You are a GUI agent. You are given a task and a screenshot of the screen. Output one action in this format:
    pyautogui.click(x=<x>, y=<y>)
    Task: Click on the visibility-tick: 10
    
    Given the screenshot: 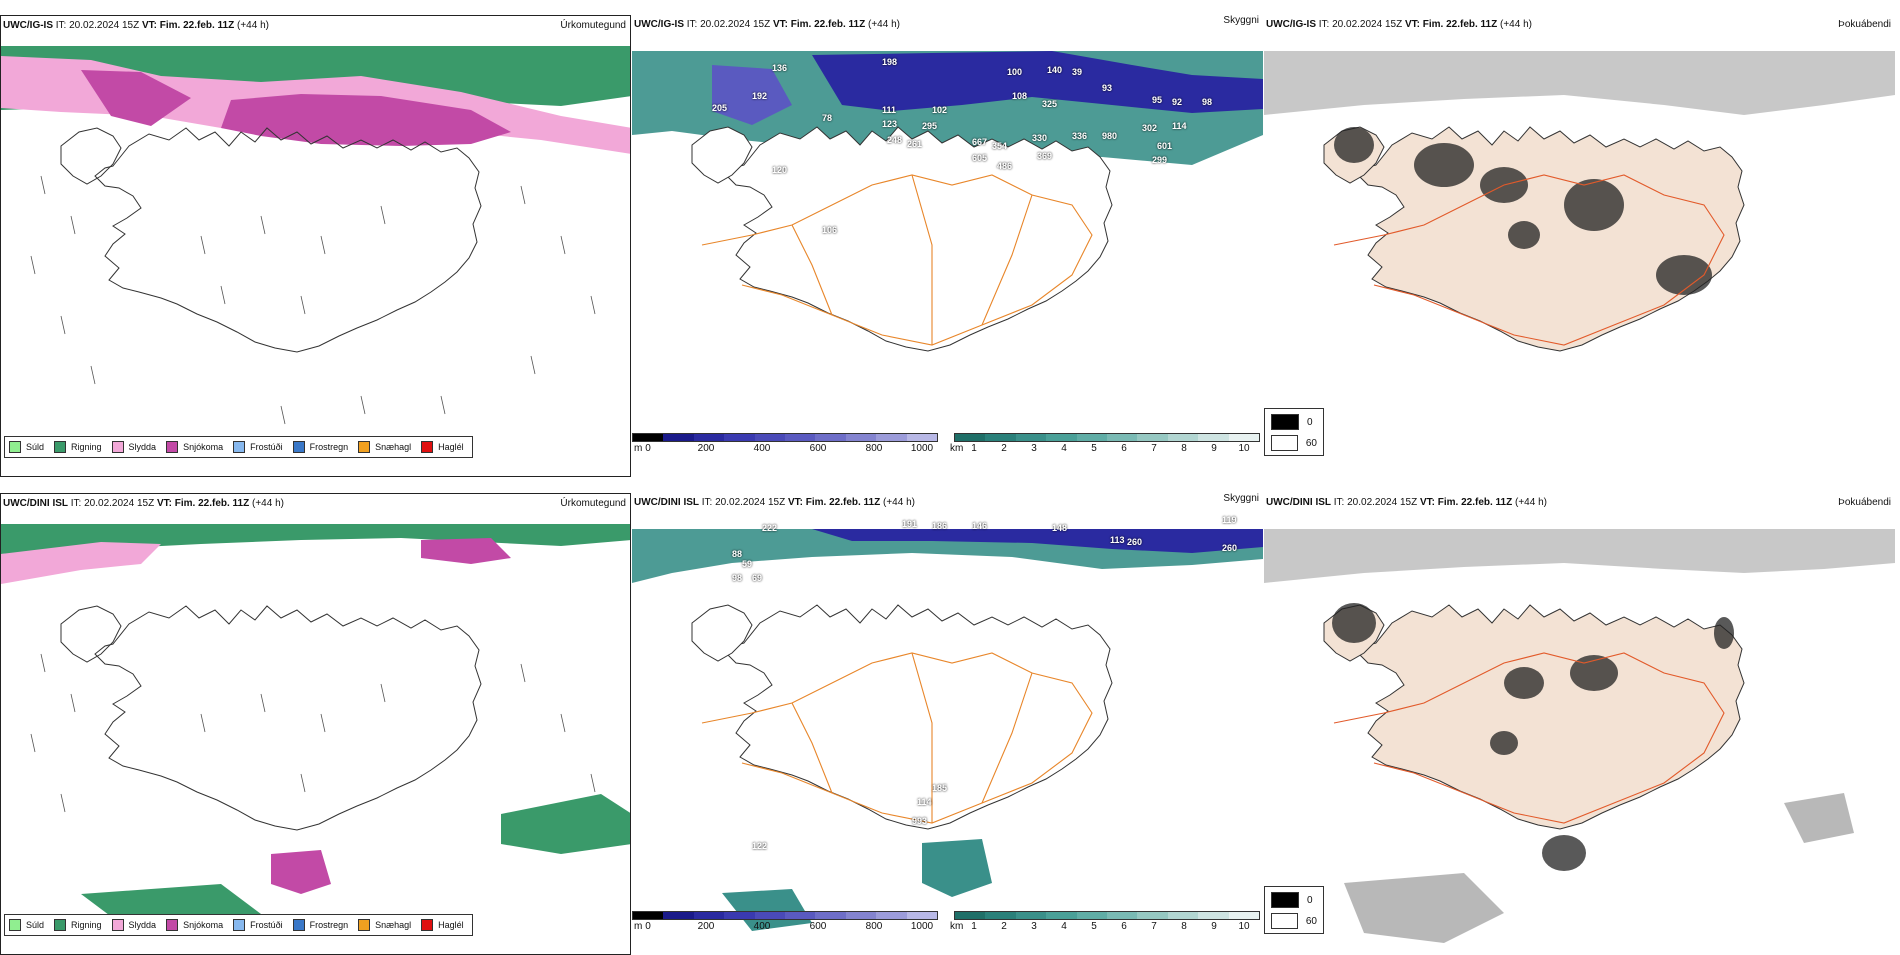 What is the action you would take?
    pyautogui.click(x=1244, y=926)
    